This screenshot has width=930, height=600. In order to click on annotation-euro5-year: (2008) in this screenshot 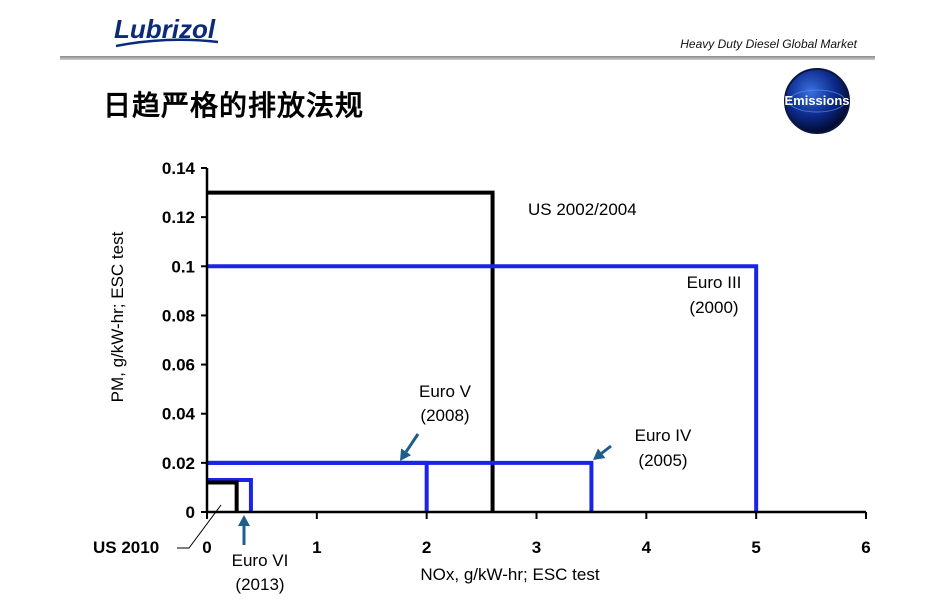, I will do `click(444, 415)`.